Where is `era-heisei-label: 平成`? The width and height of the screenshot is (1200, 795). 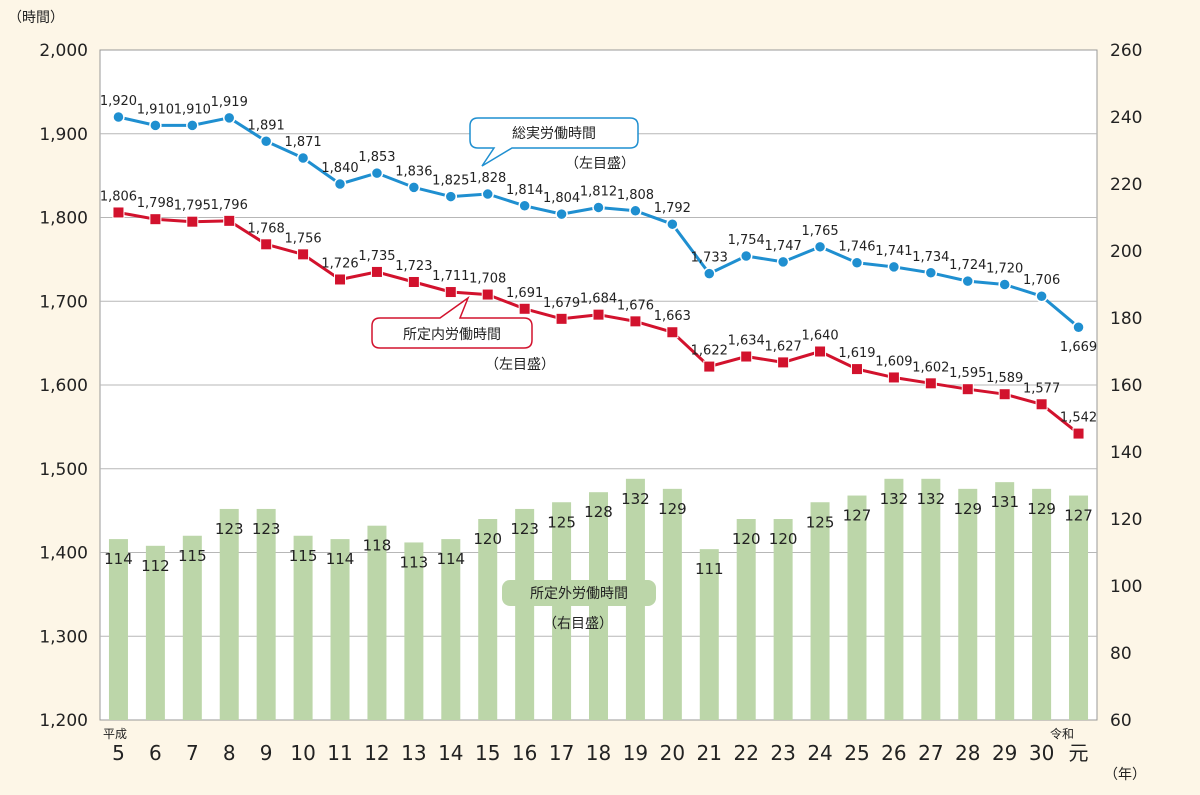
era-heisei-label: 平成 is located at coordinates (115, 734).